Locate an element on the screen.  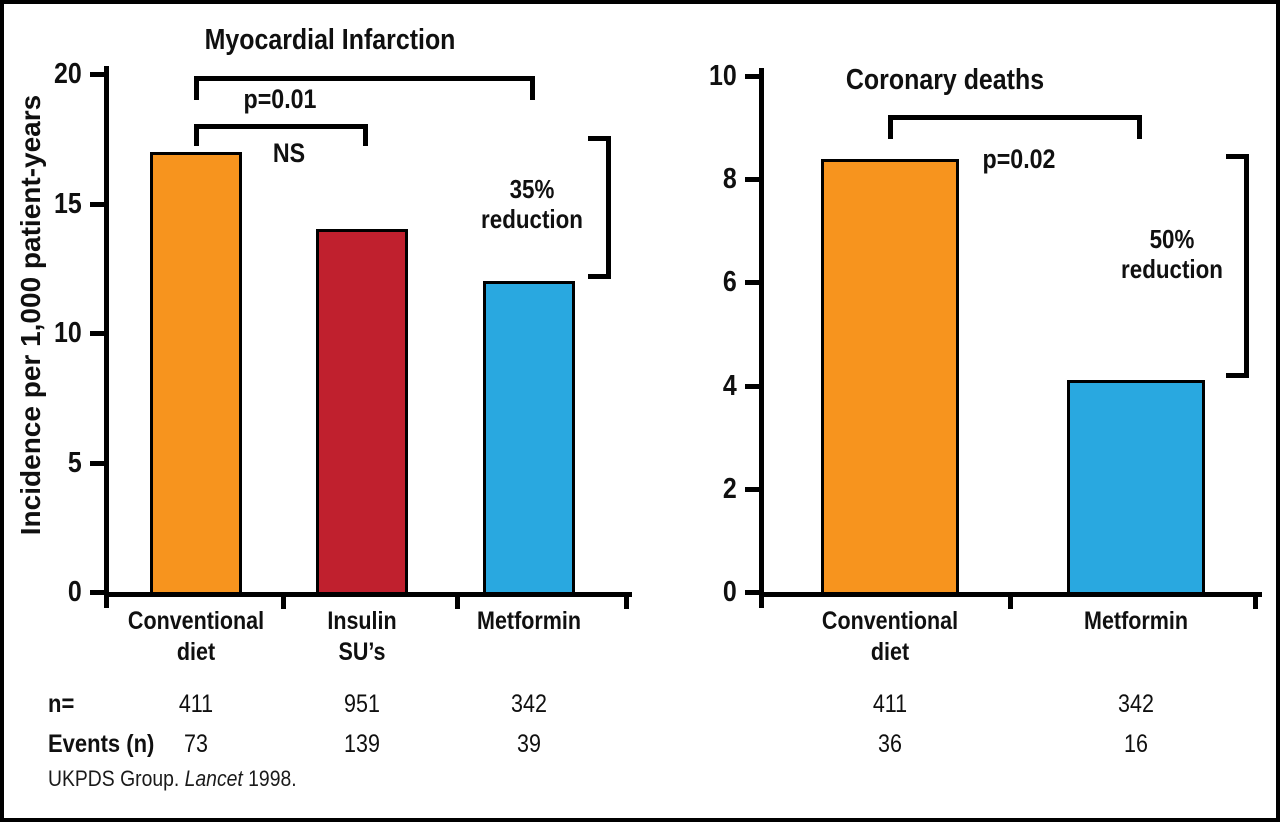
category-label-line: SU’s is located at coordinates (362, 652).